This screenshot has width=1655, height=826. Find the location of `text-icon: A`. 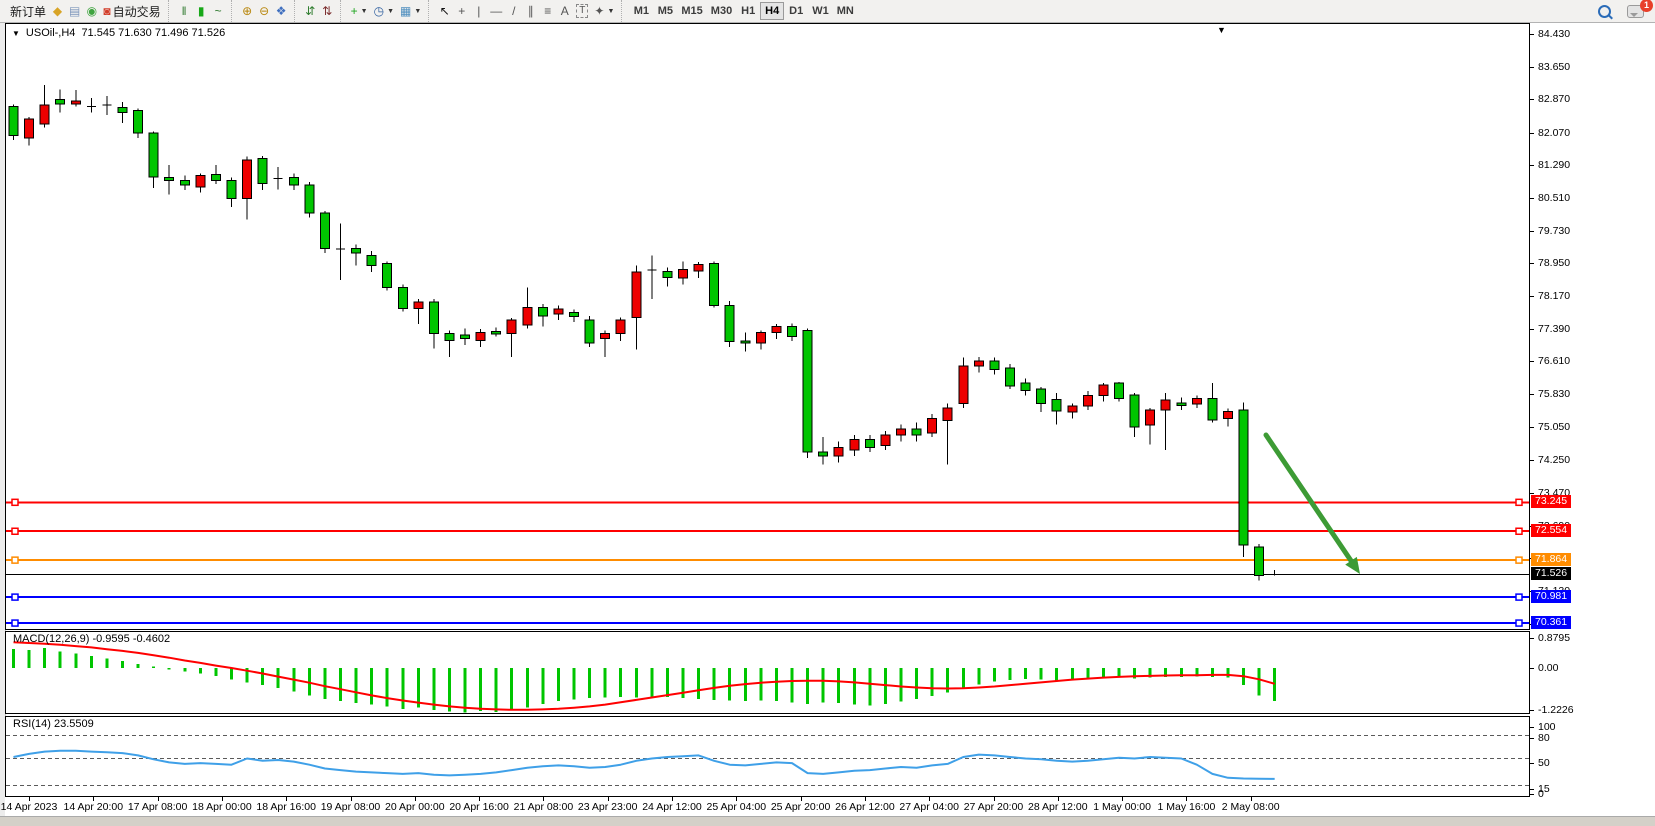

text-icon: A is located at coordinates (564, 11).